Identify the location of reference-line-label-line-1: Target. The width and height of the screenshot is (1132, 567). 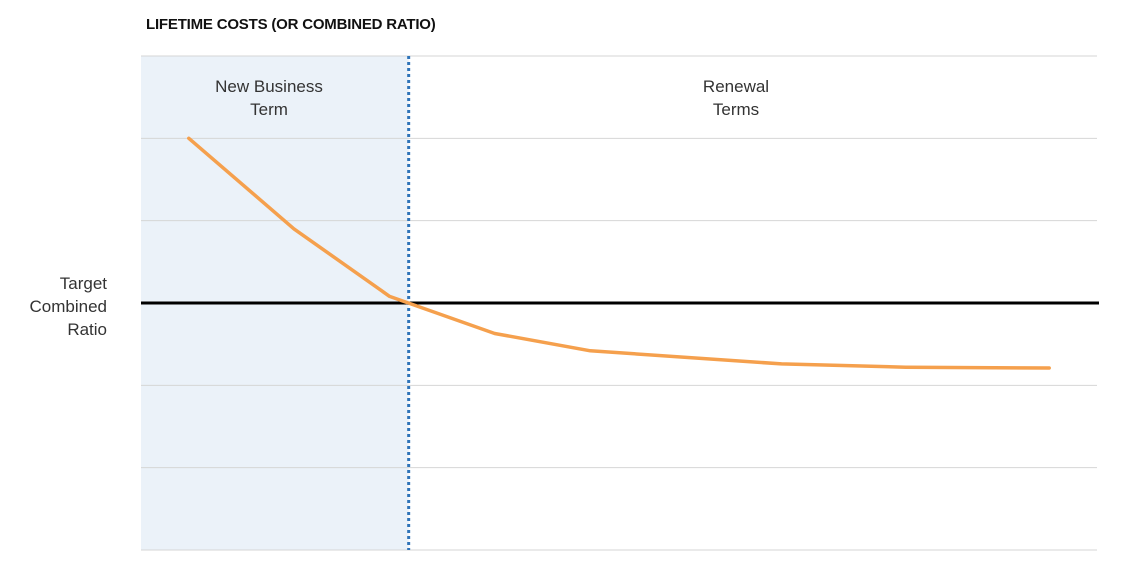
(83, 283).